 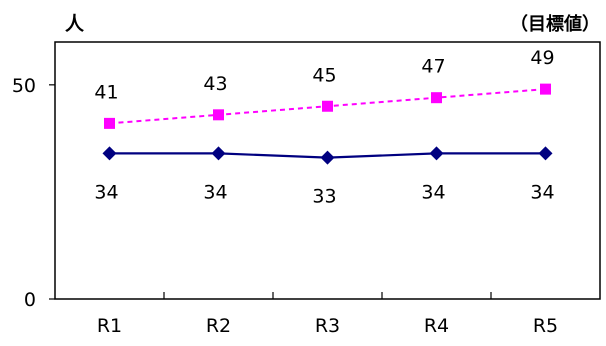 I want to click on target-value-label: （目標値）, so click(x=555, y=24).